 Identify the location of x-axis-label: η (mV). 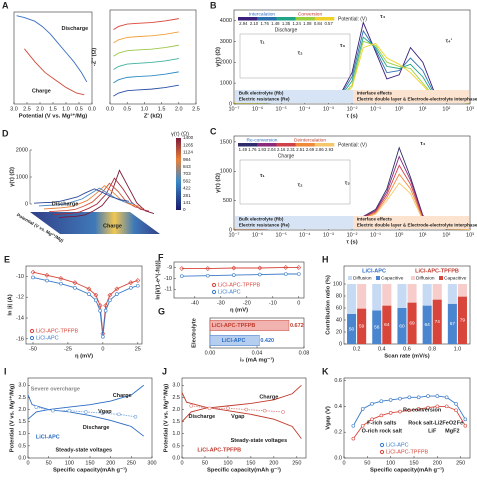
(239, 311).